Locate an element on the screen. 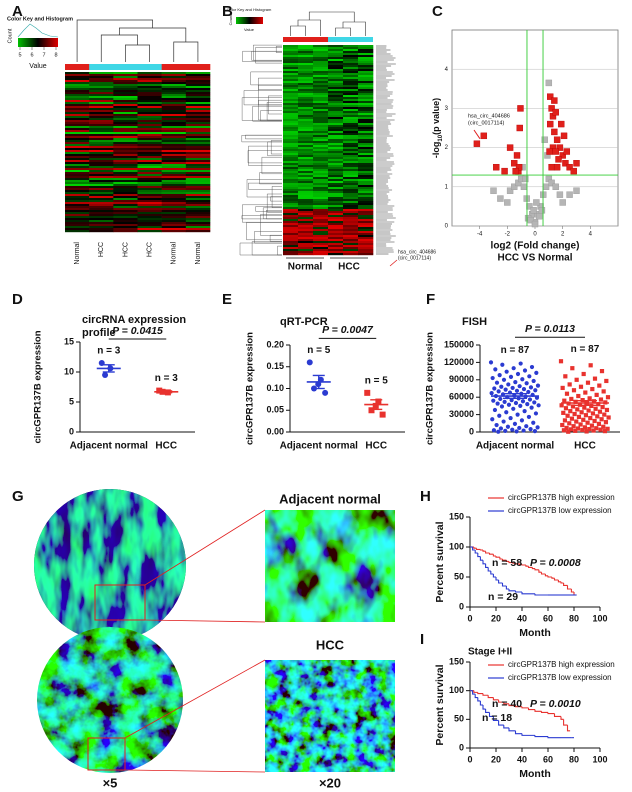 This screenshot has width=632, height=792. zoom-image is located at coordinates (330, 716).